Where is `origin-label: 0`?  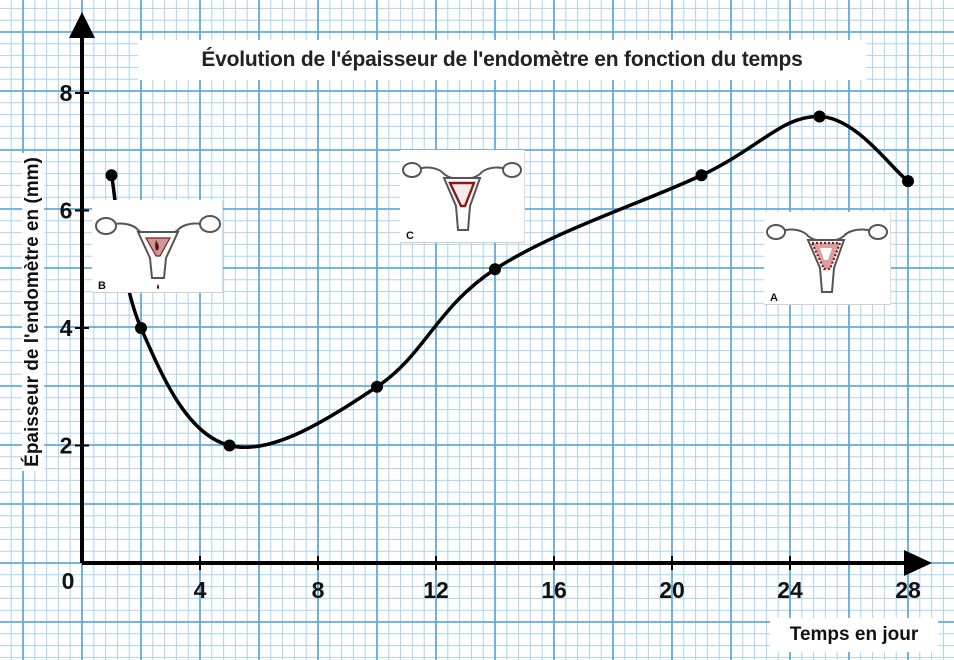 origin-label: 0 is located at coordinates (68, 581).